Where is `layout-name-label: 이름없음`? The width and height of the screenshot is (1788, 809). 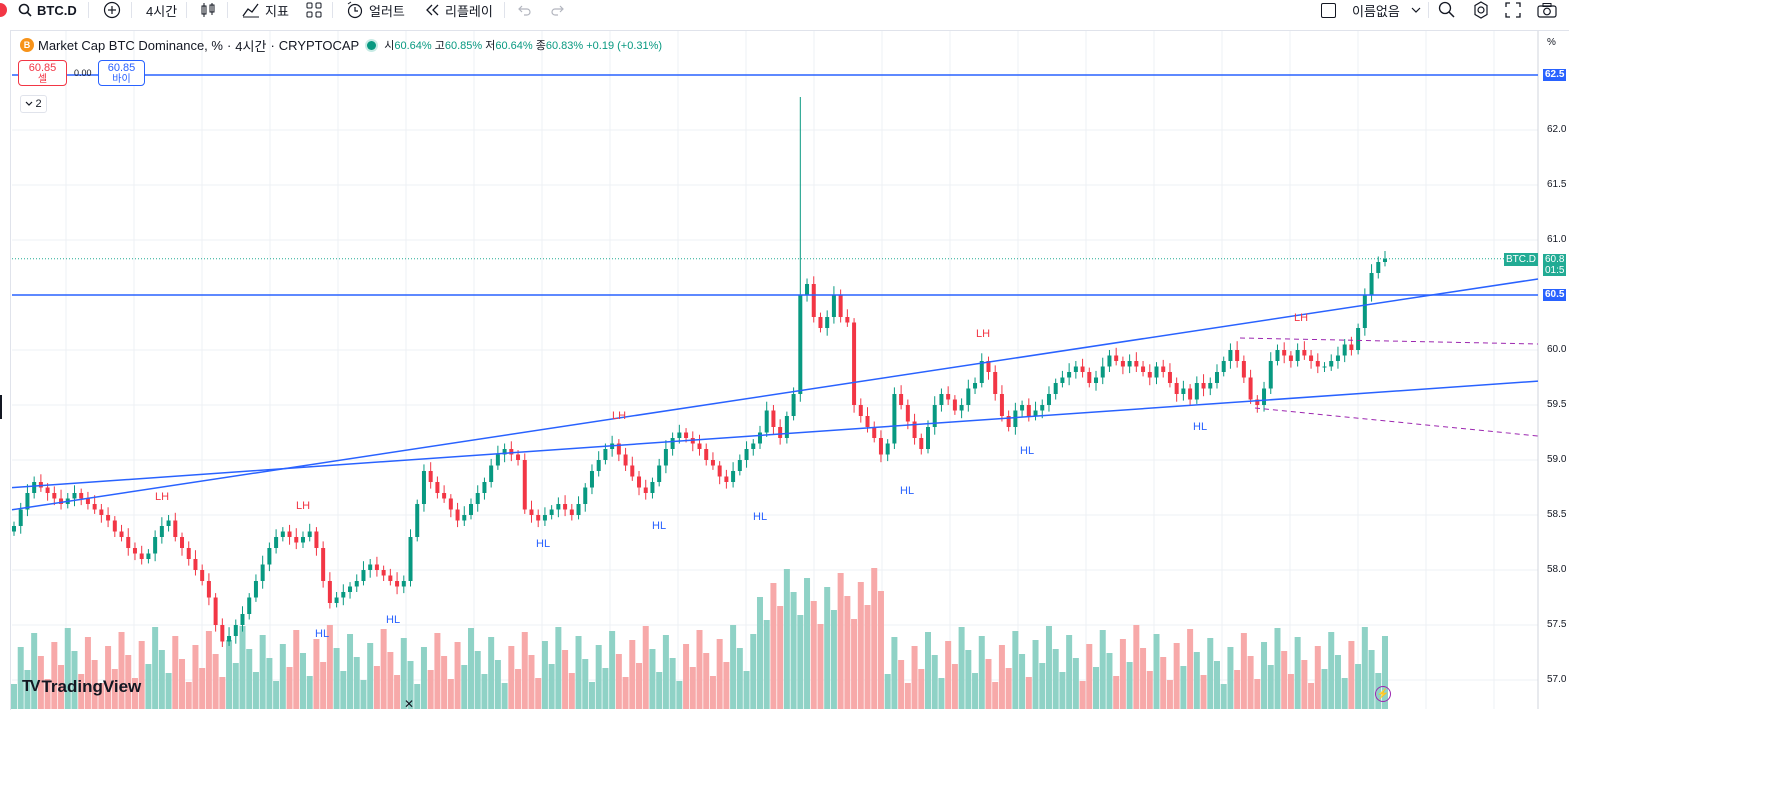
layout-name-label: 이름없음 is located at coordinates (1376, 11).